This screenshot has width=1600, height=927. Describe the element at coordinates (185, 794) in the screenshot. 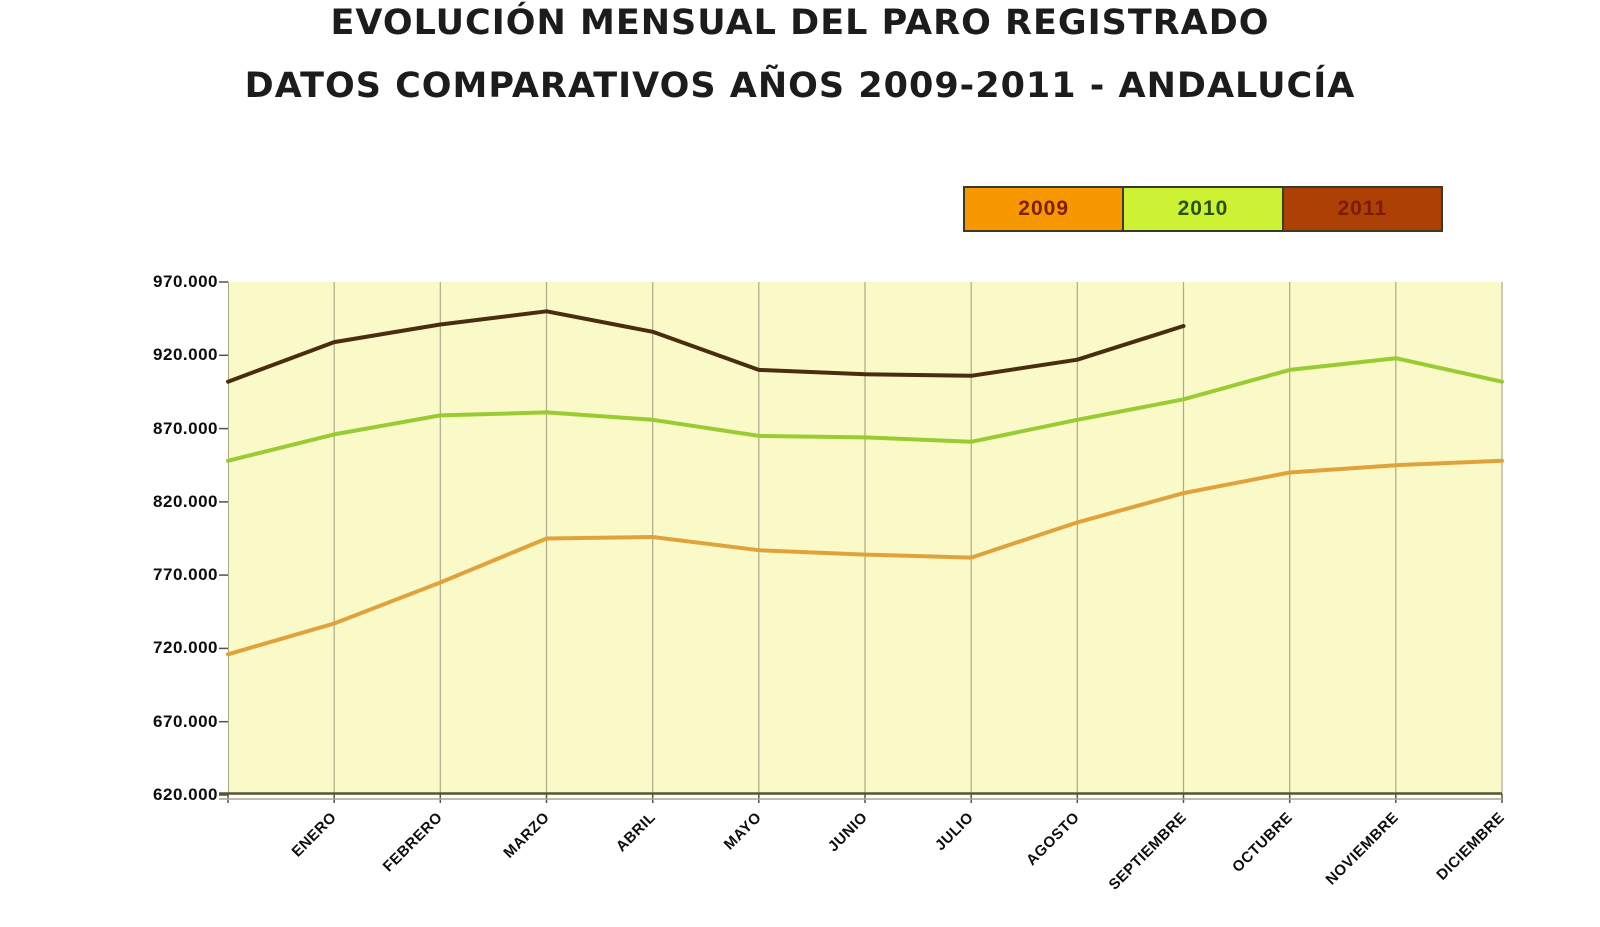

I see `y-axis-tick-label: 620.000` at that location.